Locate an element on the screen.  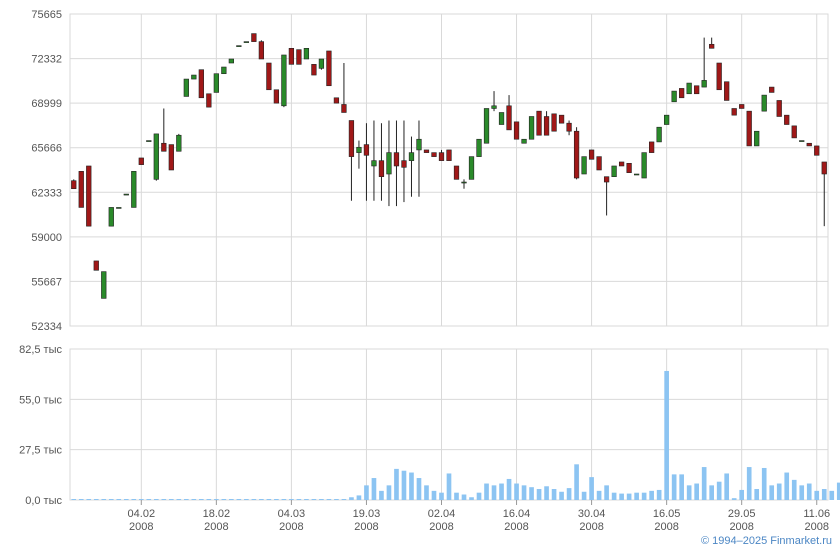
x-tick-label-date: 11.06 is located at coordinates (816, 514).